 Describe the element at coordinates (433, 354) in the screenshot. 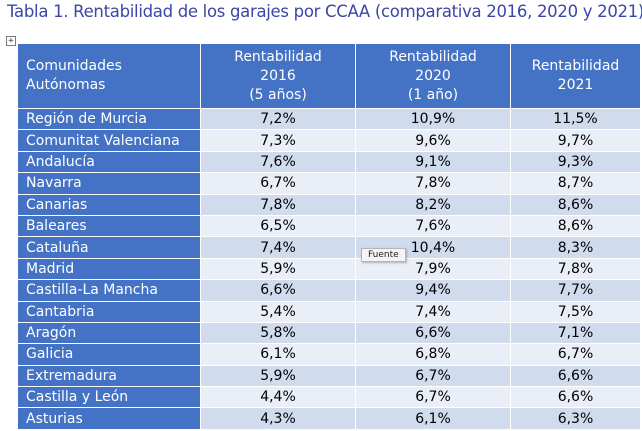

I see `rent-2020-cell: 6,8%` at that location.